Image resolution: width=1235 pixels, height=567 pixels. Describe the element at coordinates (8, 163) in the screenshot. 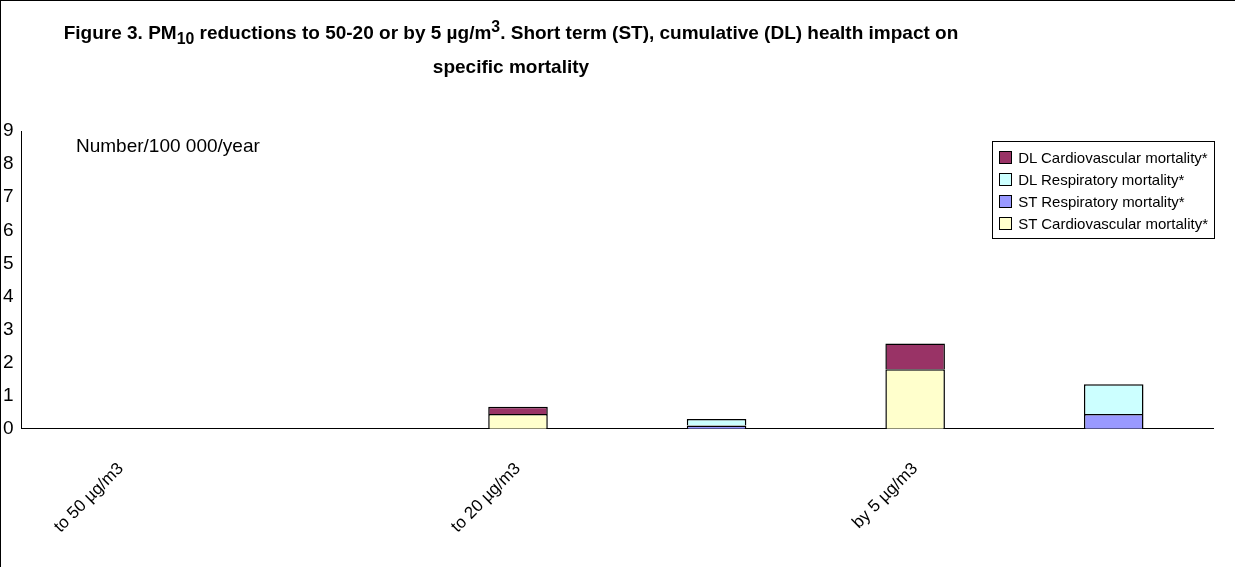

I see `y-tick-label: 8` at that location.